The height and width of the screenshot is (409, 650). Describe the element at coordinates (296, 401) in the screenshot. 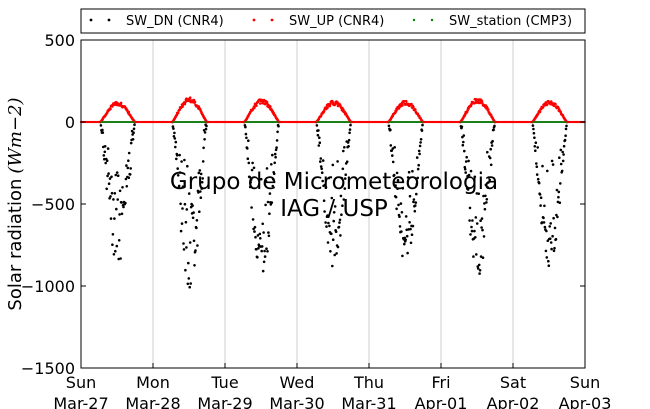

I see `x-tick-label-date: Mar-30` at that location.